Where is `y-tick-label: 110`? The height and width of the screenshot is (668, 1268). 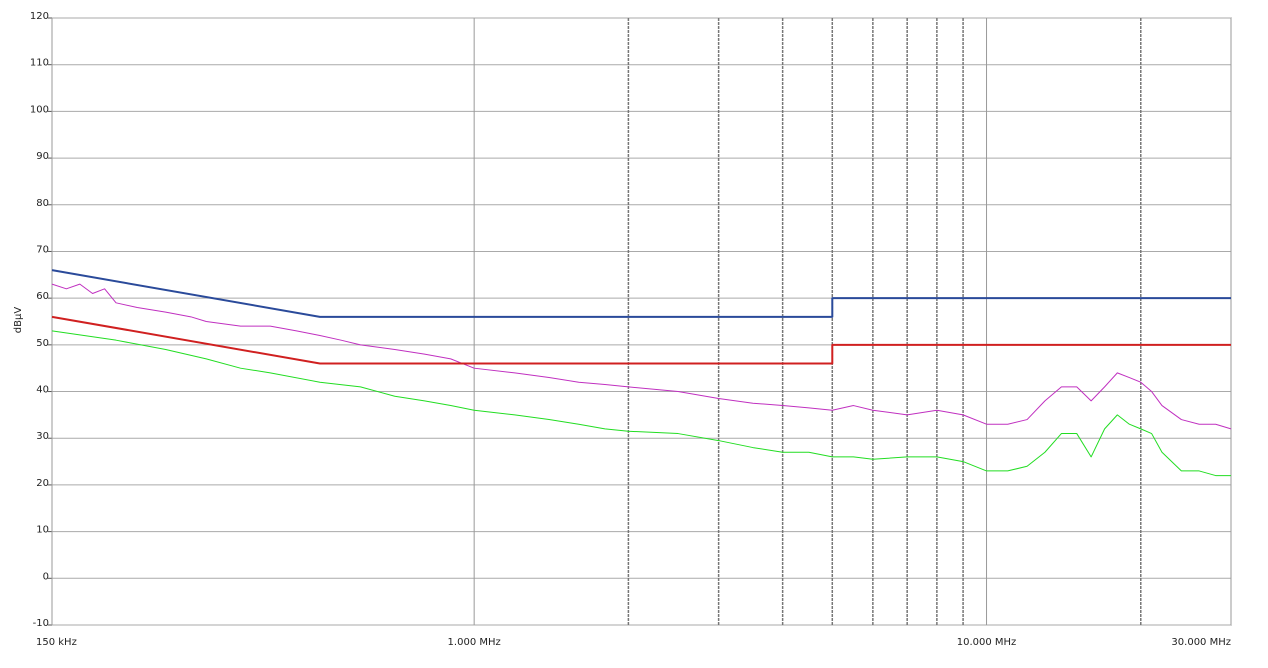 y-tick-label: 110 is located at coordinates (39, 63).